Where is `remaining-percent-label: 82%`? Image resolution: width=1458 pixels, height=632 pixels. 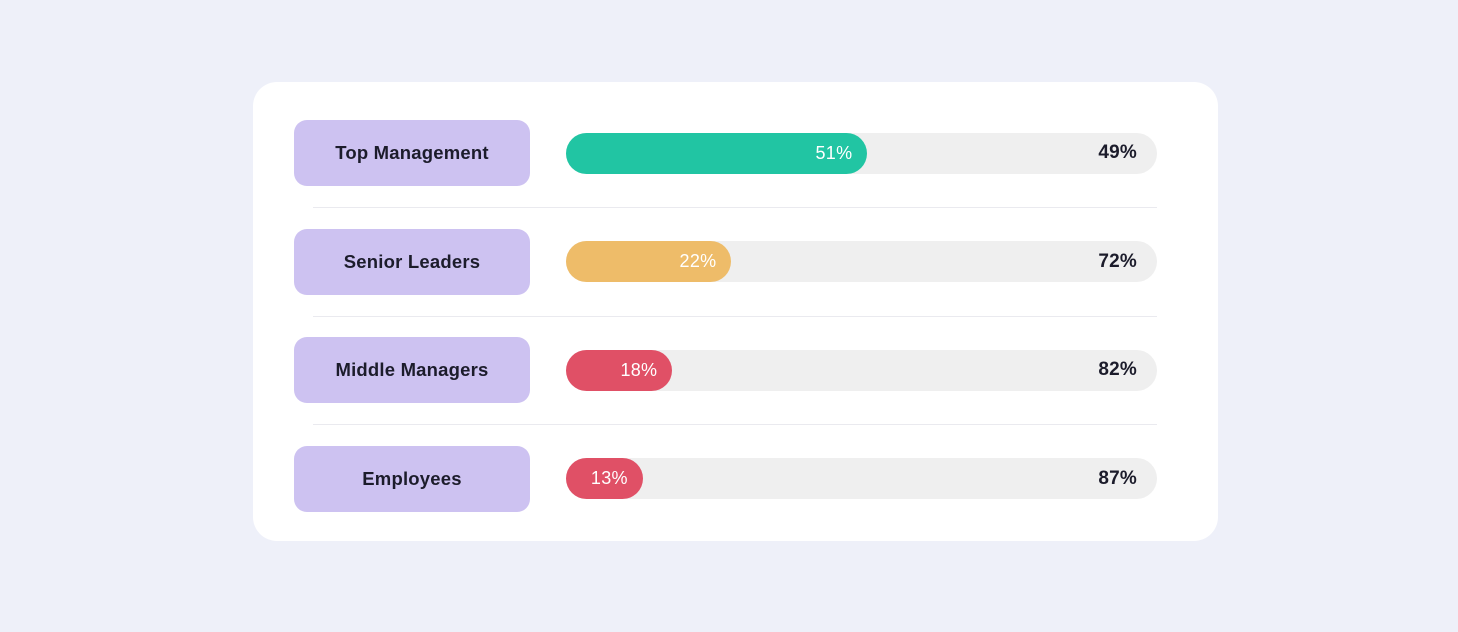
remaining-percent-label: 82% is located at coordinates (1117, 369).